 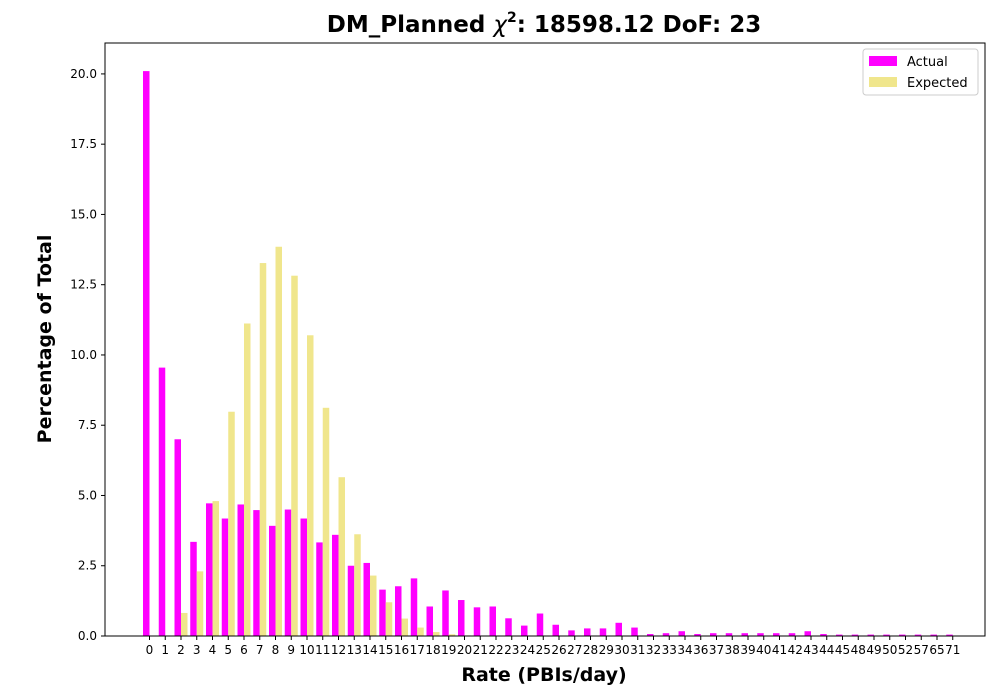 What do you see at coordinates (369, 650) in the screenshot?
I see `x-tick-label: 14` at bounding box center [369, 650].